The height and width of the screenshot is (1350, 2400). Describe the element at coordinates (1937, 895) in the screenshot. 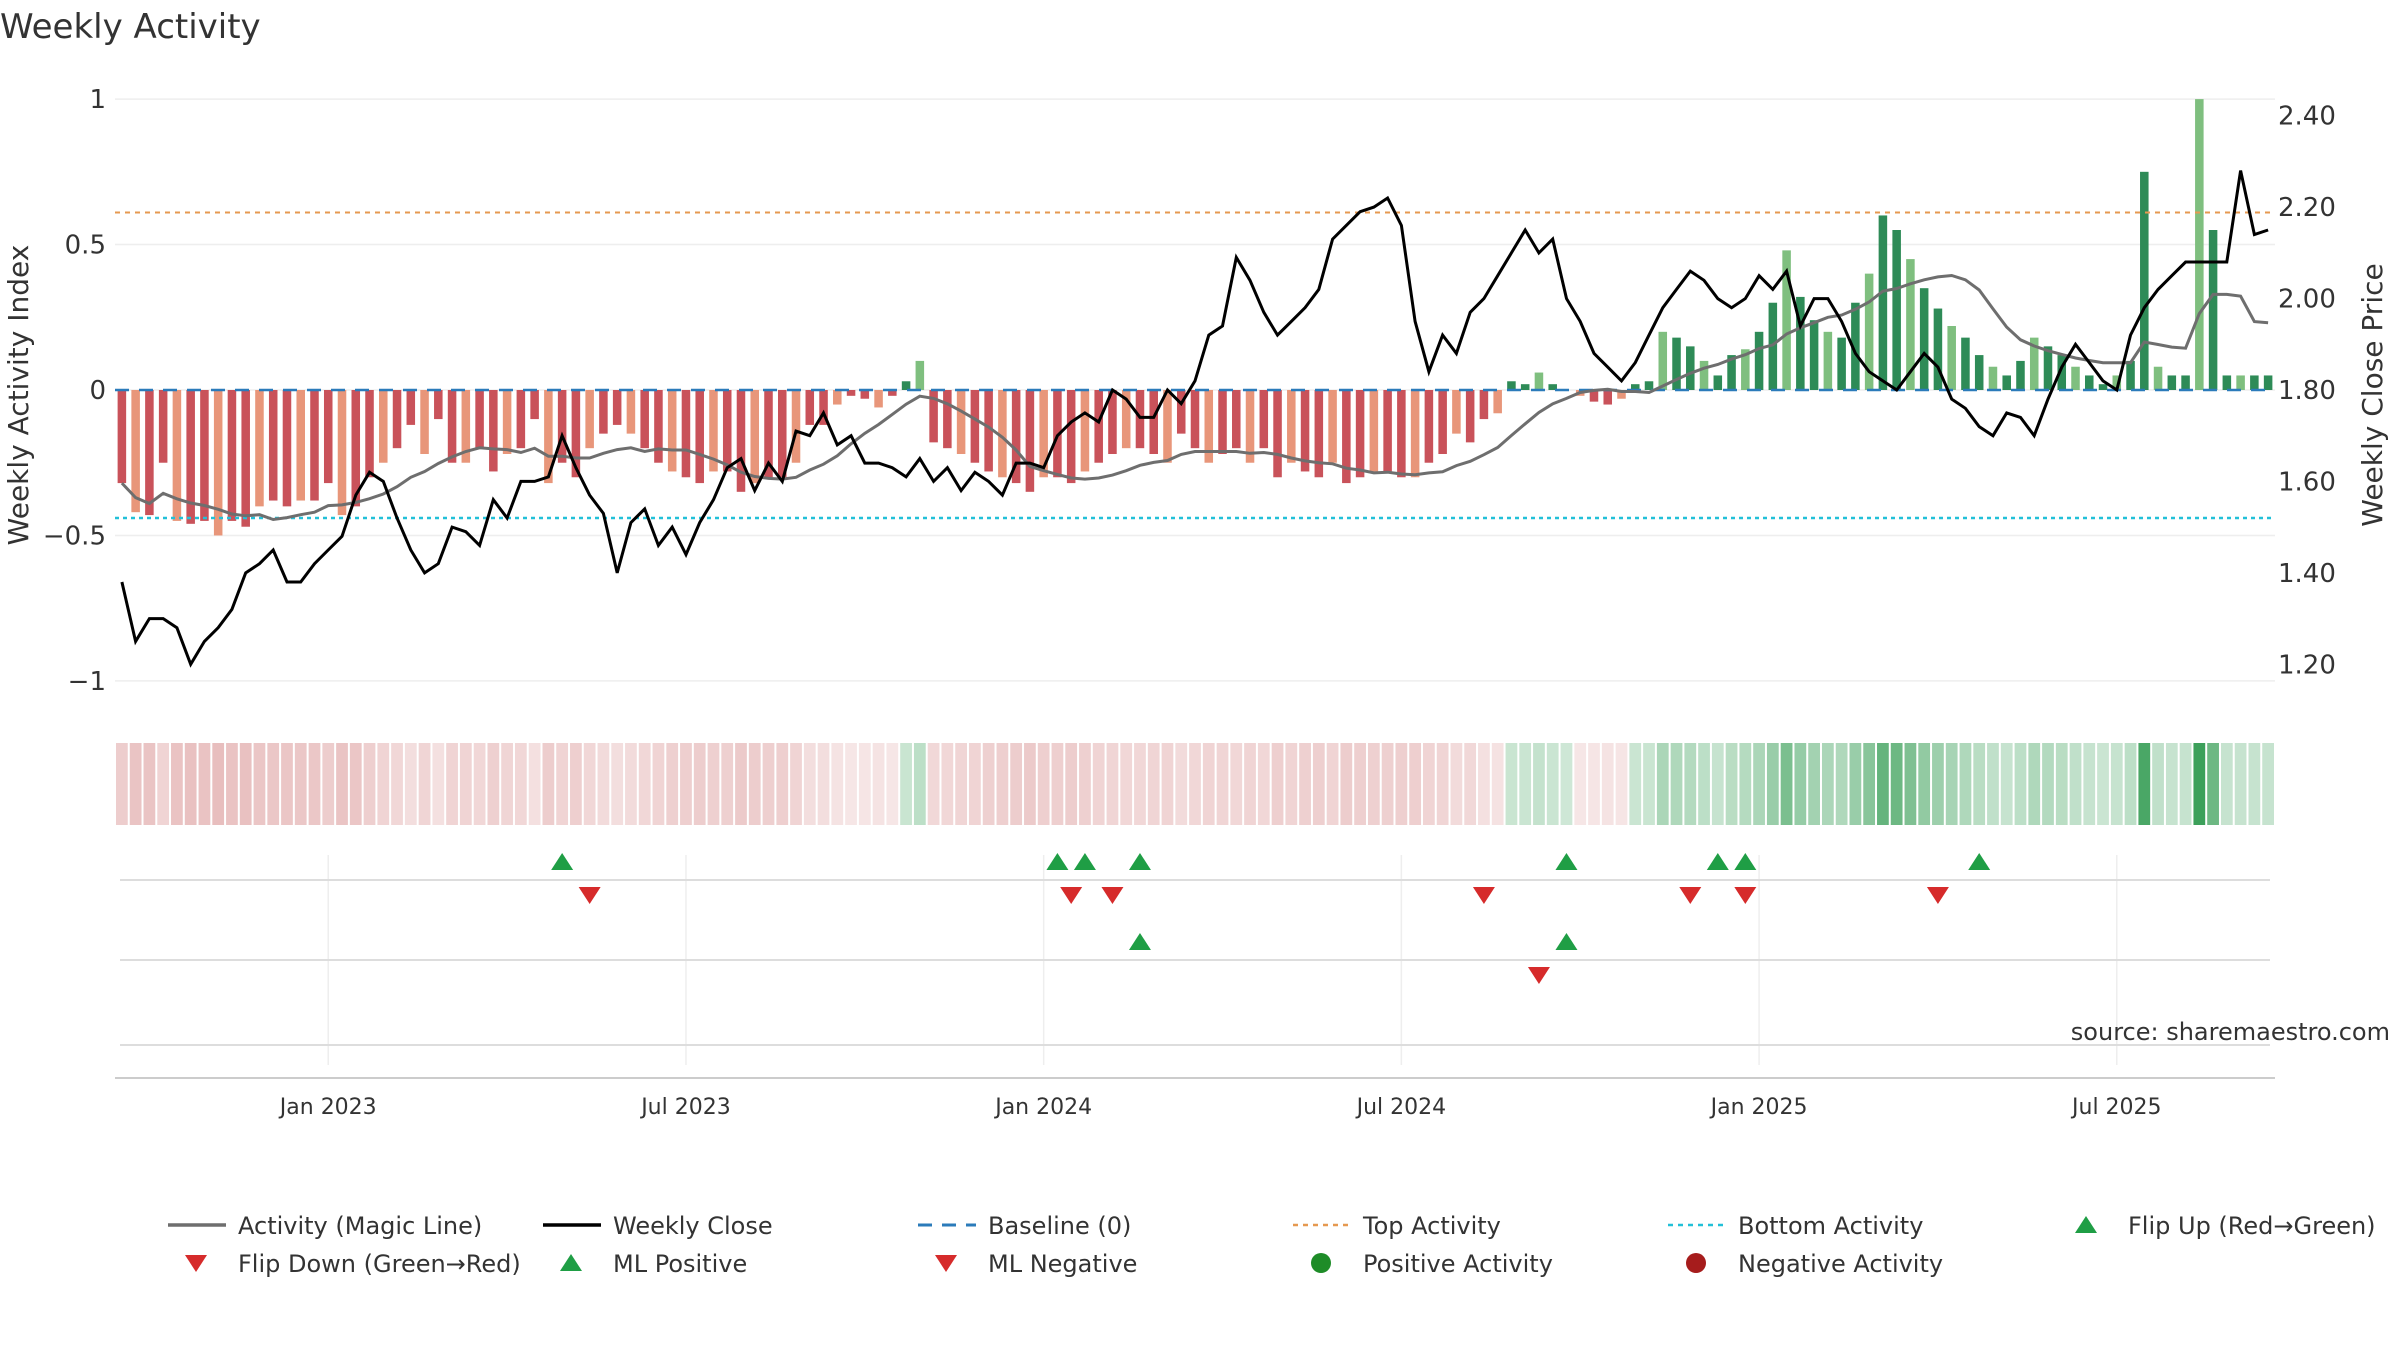

I see `flip-down-marker` at that location.